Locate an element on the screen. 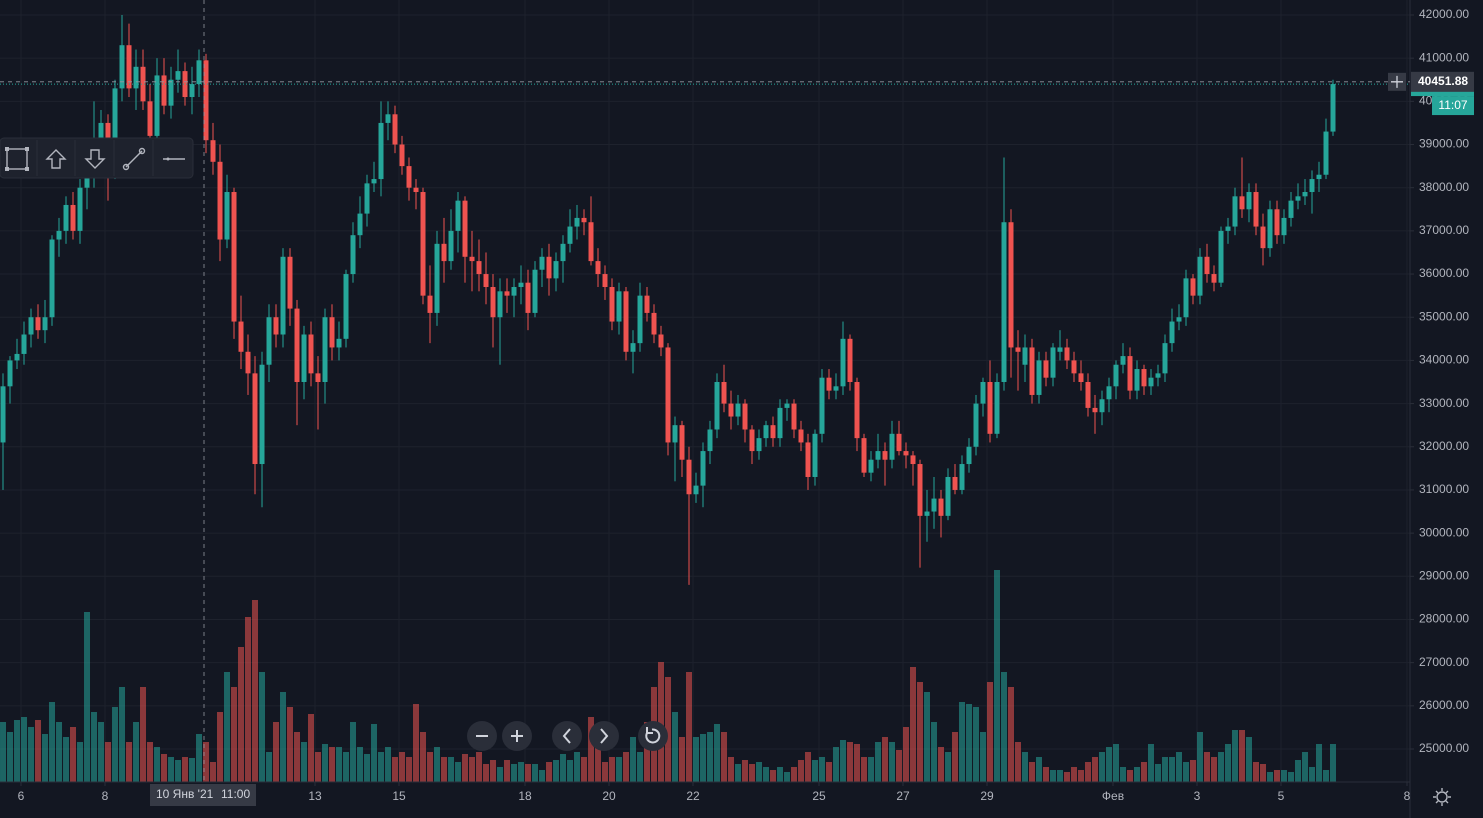 This screenshot has width=1483, height=818. tool-arrow-up is located at coordinates (56, 159).